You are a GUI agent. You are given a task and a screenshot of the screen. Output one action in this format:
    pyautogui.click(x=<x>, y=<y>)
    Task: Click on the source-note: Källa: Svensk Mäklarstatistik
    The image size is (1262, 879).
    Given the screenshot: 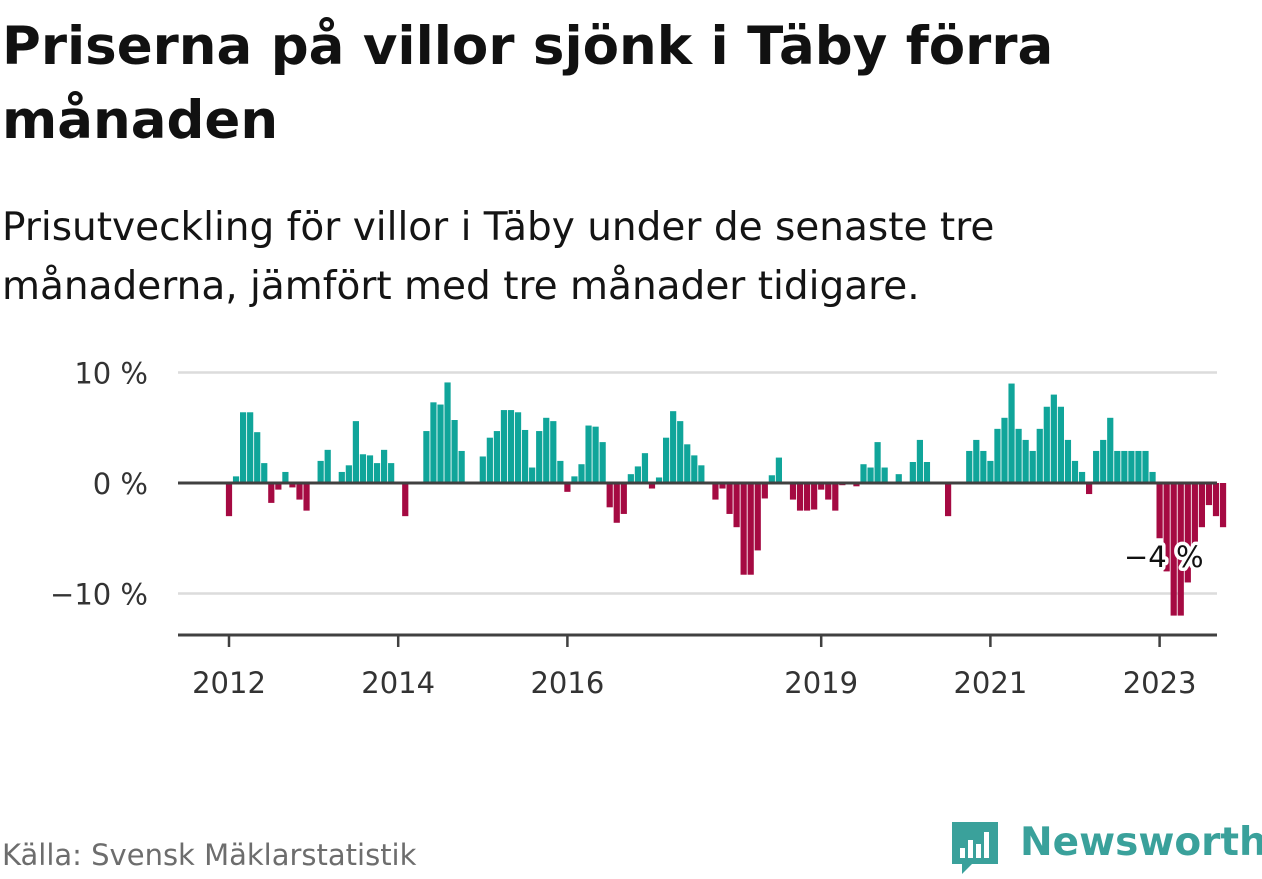 What is the action you would take?
    pyautogui.click(x=209, y=855)
    